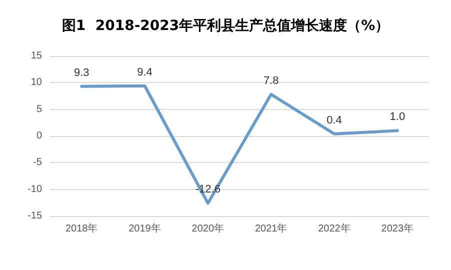 This screenshot has width=451, height=270. Describe the element at coordinates (398, 117) in the screenshot. I see `data-label: 1.0` at that location.